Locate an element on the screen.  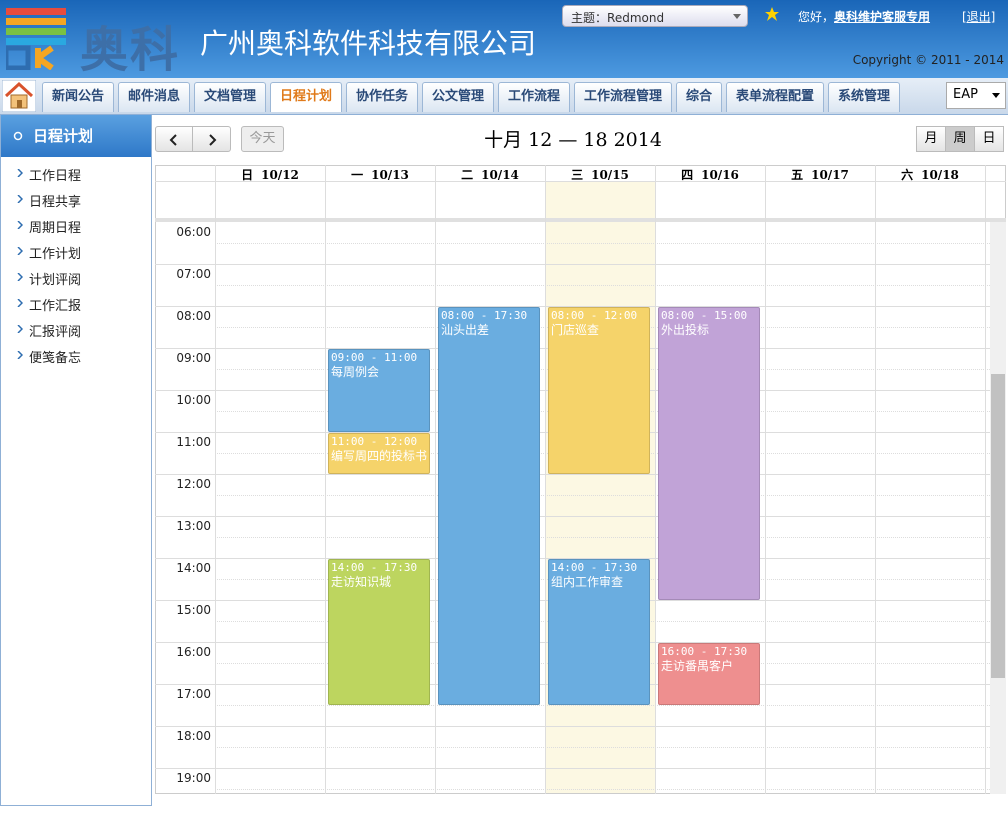
greeting-text: 您好， is located at coordinates (816, 17).